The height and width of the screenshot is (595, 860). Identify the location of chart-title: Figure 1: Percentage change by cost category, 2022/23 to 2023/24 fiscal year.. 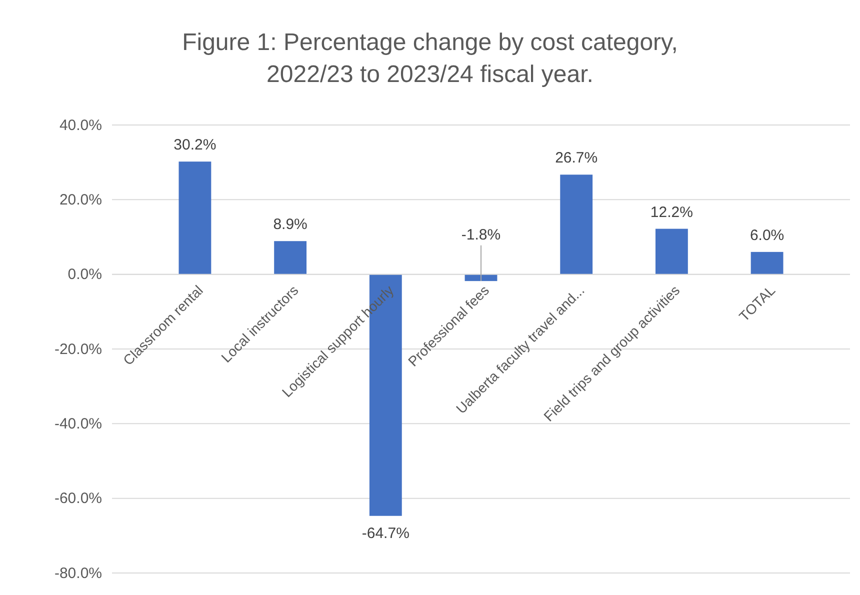
(430, 58).